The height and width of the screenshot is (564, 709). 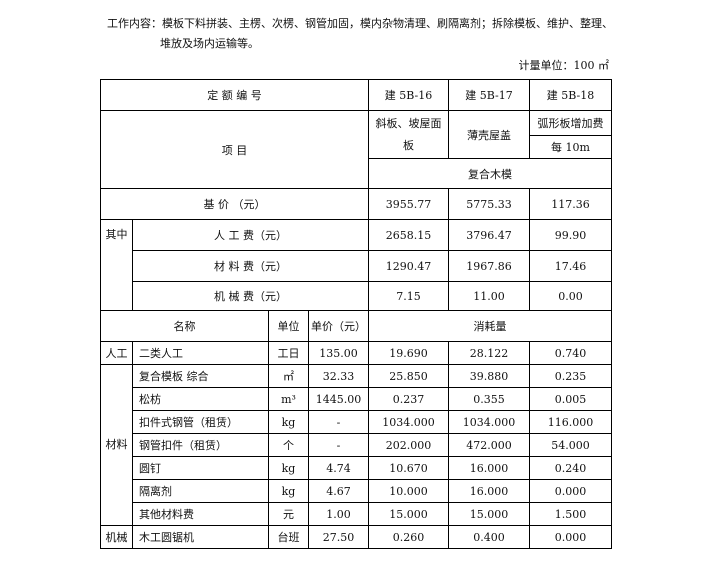 I want to click on resource-price: 4.67, so click(x=338, y=491).